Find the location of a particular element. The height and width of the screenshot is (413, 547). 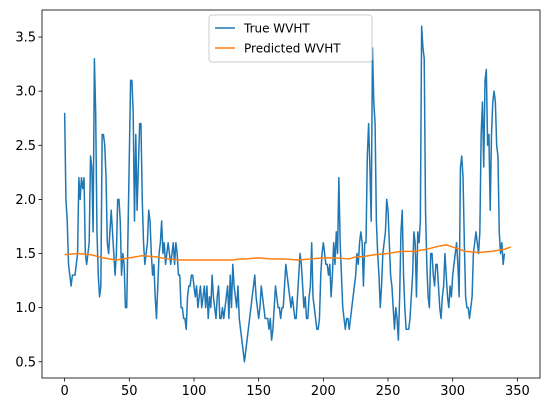

y-tick-label: 2.0 is located at coordinates (25, 200).